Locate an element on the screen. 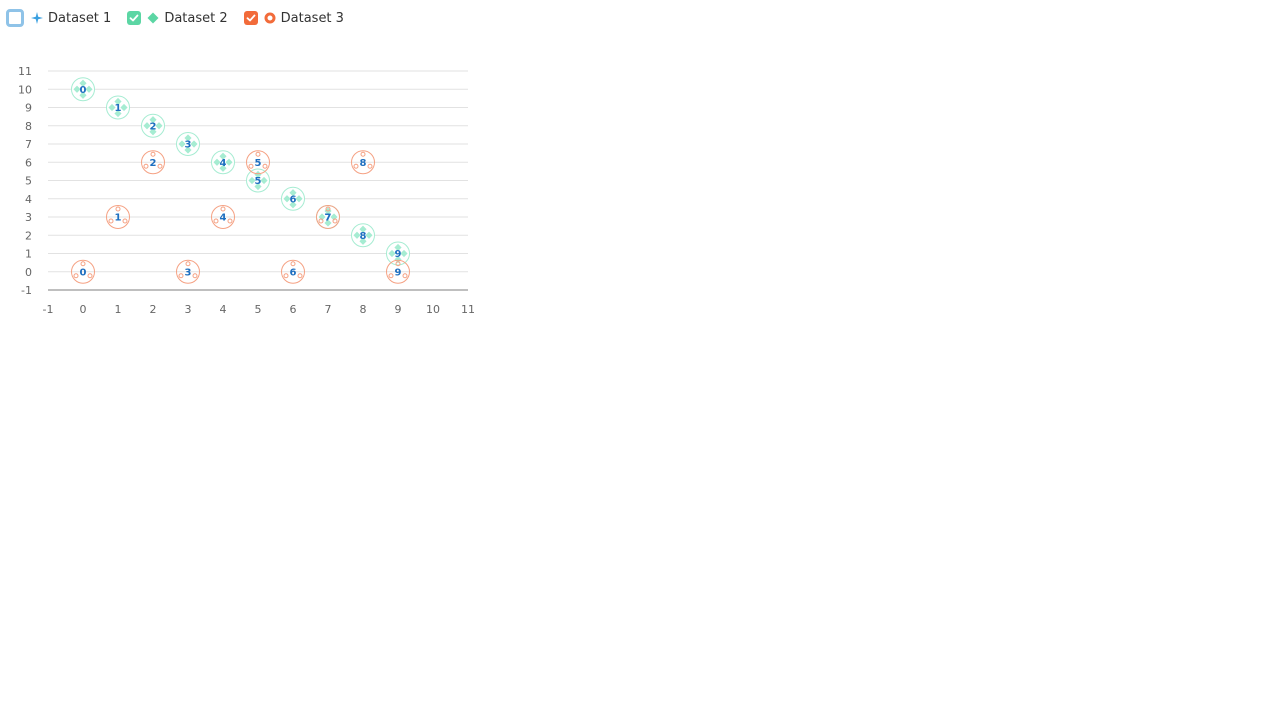 This screenshot has height=720, width=1280. point-label: 5 is located at coordinates (258, 163).